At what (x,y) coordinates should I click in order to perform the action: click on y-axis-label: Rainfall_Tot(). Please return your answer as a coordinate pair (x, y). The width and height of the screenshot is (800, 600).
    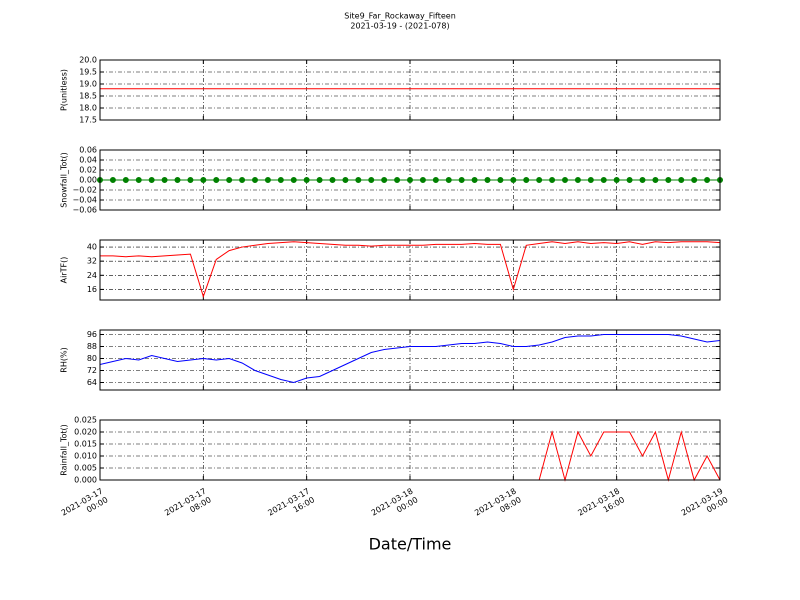
    Looking at the image, I should click on (64, 450).